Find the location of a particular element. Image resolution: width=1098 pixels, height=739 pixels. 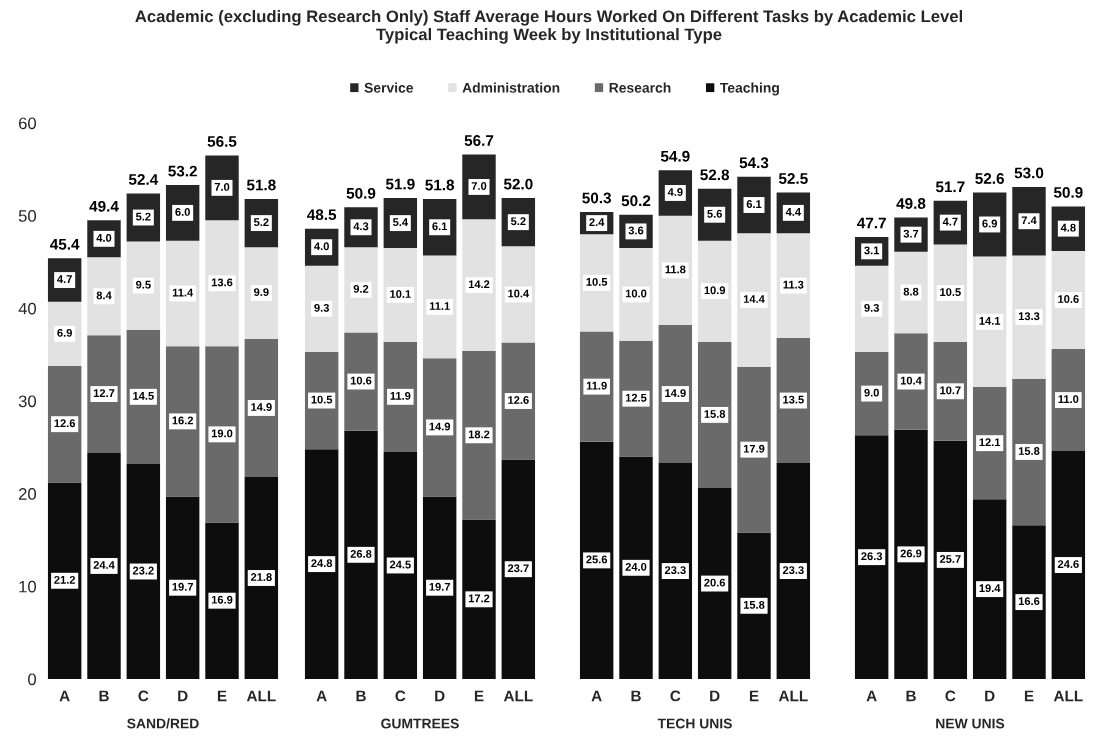

data-label: 14.9 is located at coordinates (261, 407).